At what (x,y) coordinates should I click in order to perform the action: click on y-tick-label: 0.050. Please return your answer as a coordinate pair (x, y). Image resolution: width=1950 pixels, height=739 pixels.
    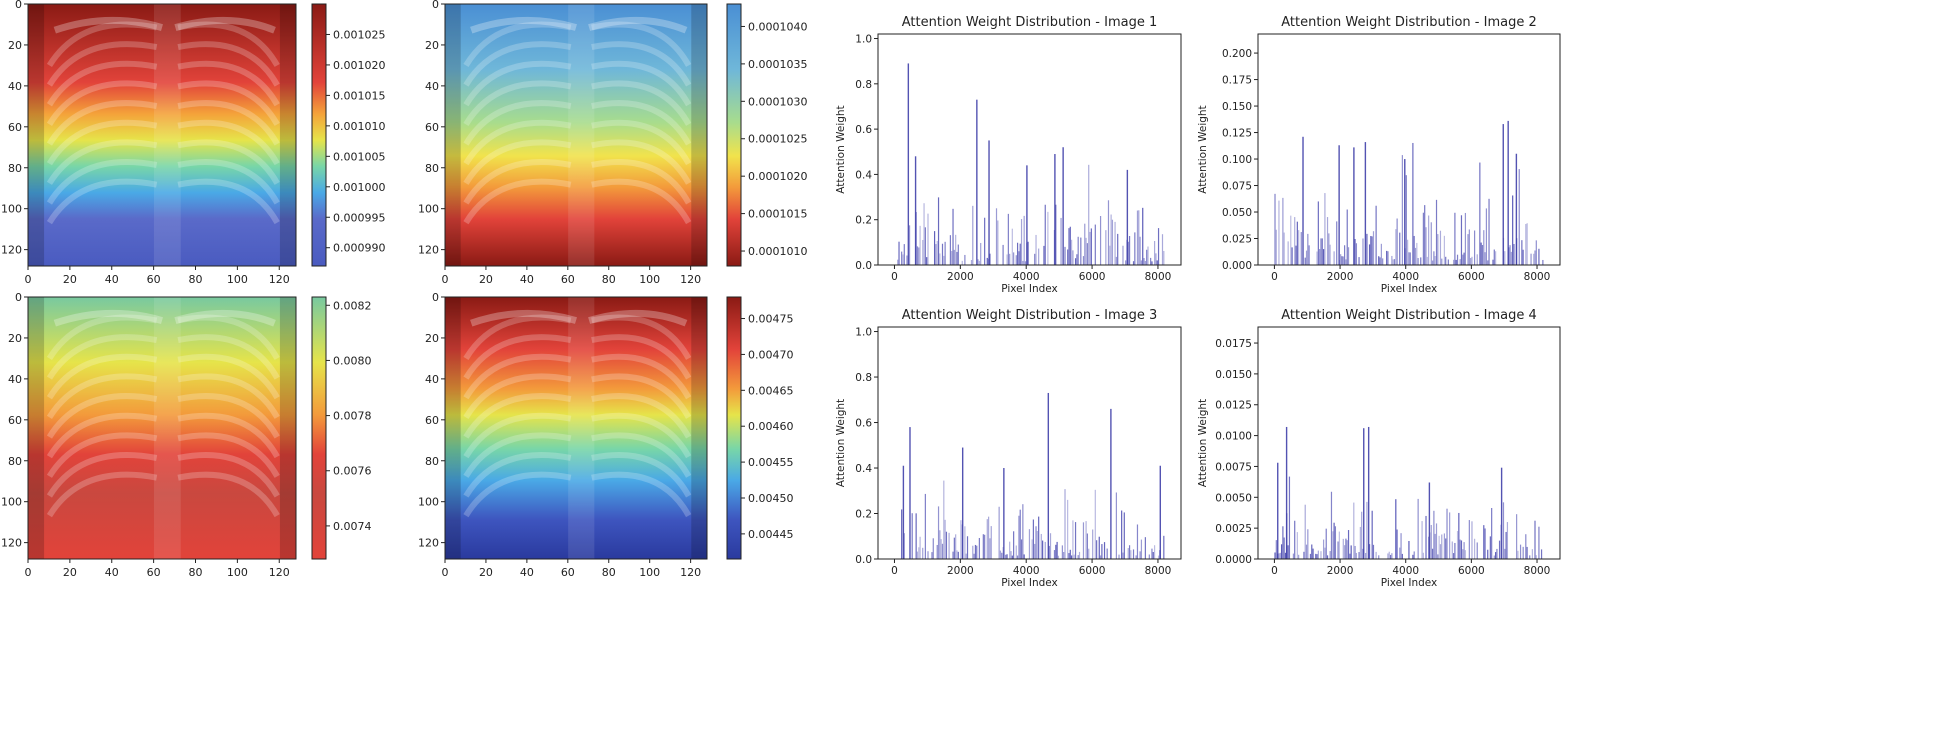
    Looking at the image, I should click on (1237, 213).